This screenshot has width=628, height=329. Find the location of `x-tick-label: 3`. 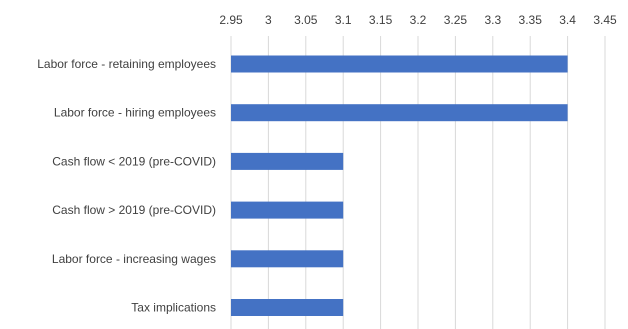

x-tick-label: 3 is located at coordinates (268, 20).